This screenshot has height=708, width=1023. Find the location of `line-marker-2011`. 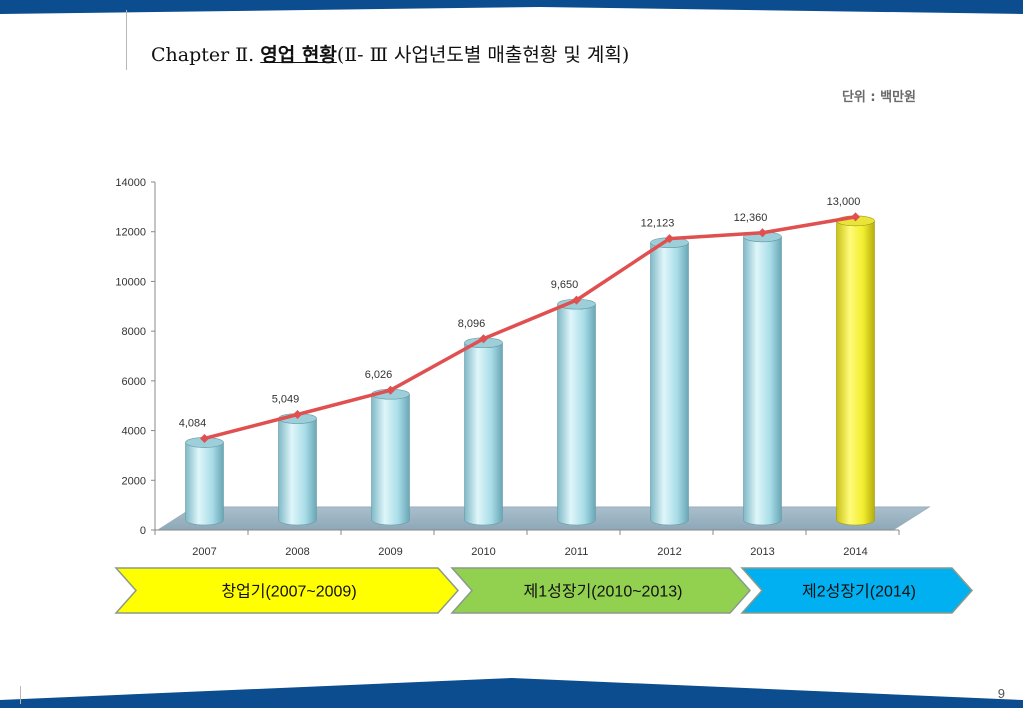

line-marker-2011 is located at coordinates (576, 300).